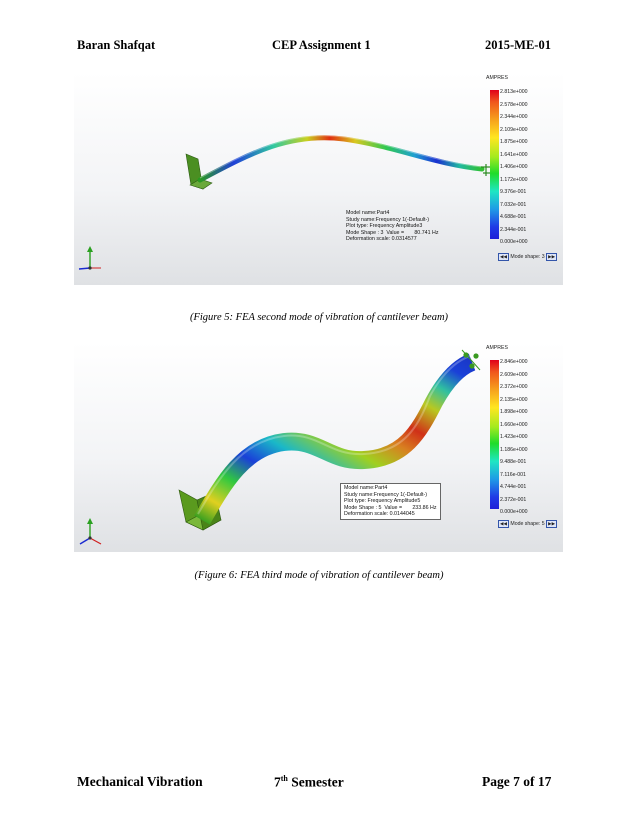 This screenshot has height=826, width=638. What do you see at coordinates (514, 412) in the screenshot?
I see `legend-tick: 1.898e+000` at bounding box center [514, 412].